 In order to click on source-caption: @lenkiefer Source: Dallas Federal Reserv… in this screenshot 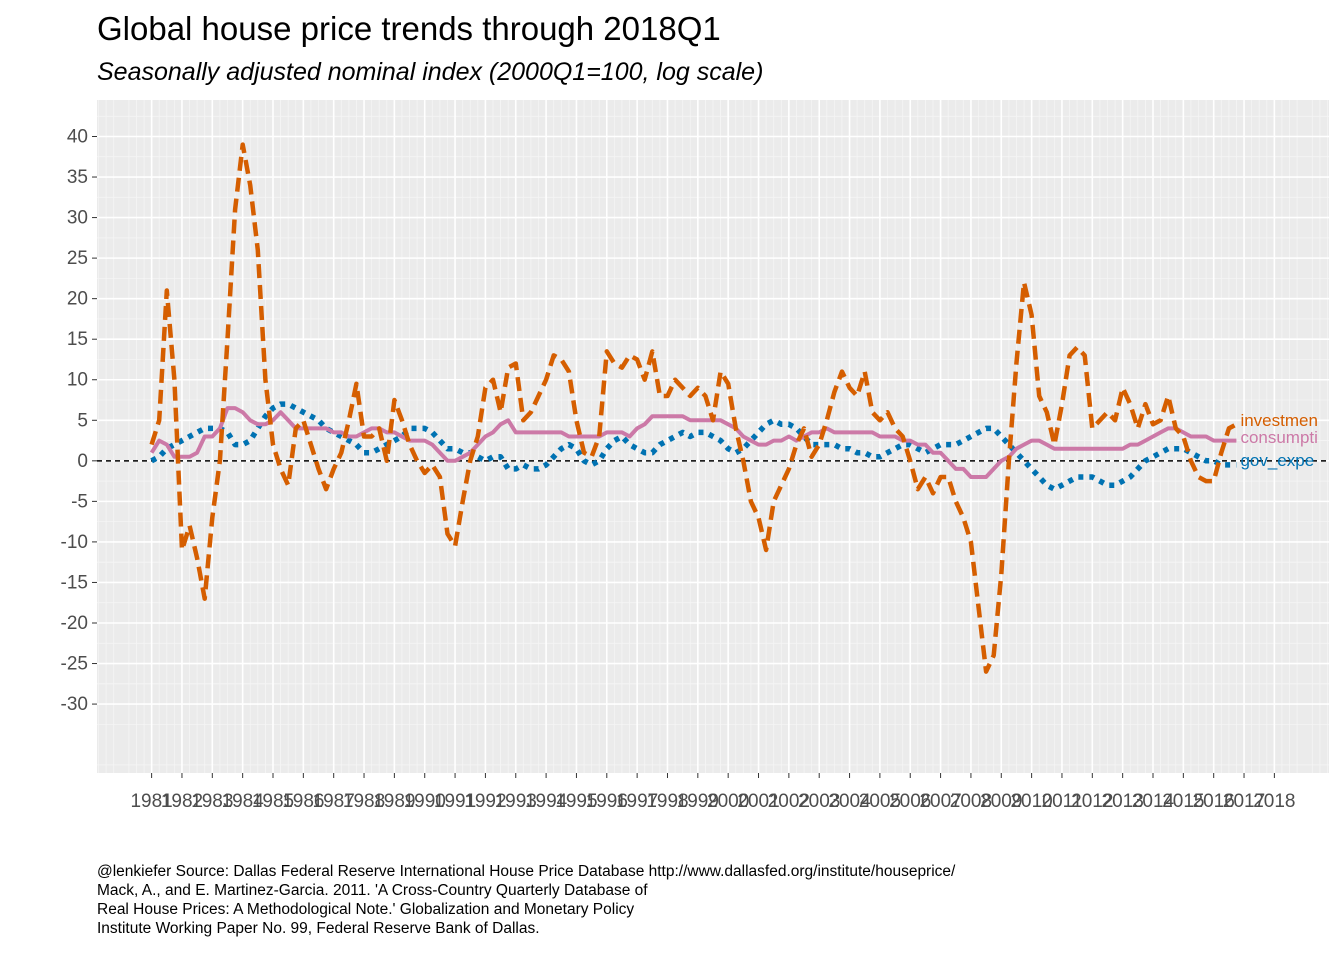, I will do `click(526, 900)`.